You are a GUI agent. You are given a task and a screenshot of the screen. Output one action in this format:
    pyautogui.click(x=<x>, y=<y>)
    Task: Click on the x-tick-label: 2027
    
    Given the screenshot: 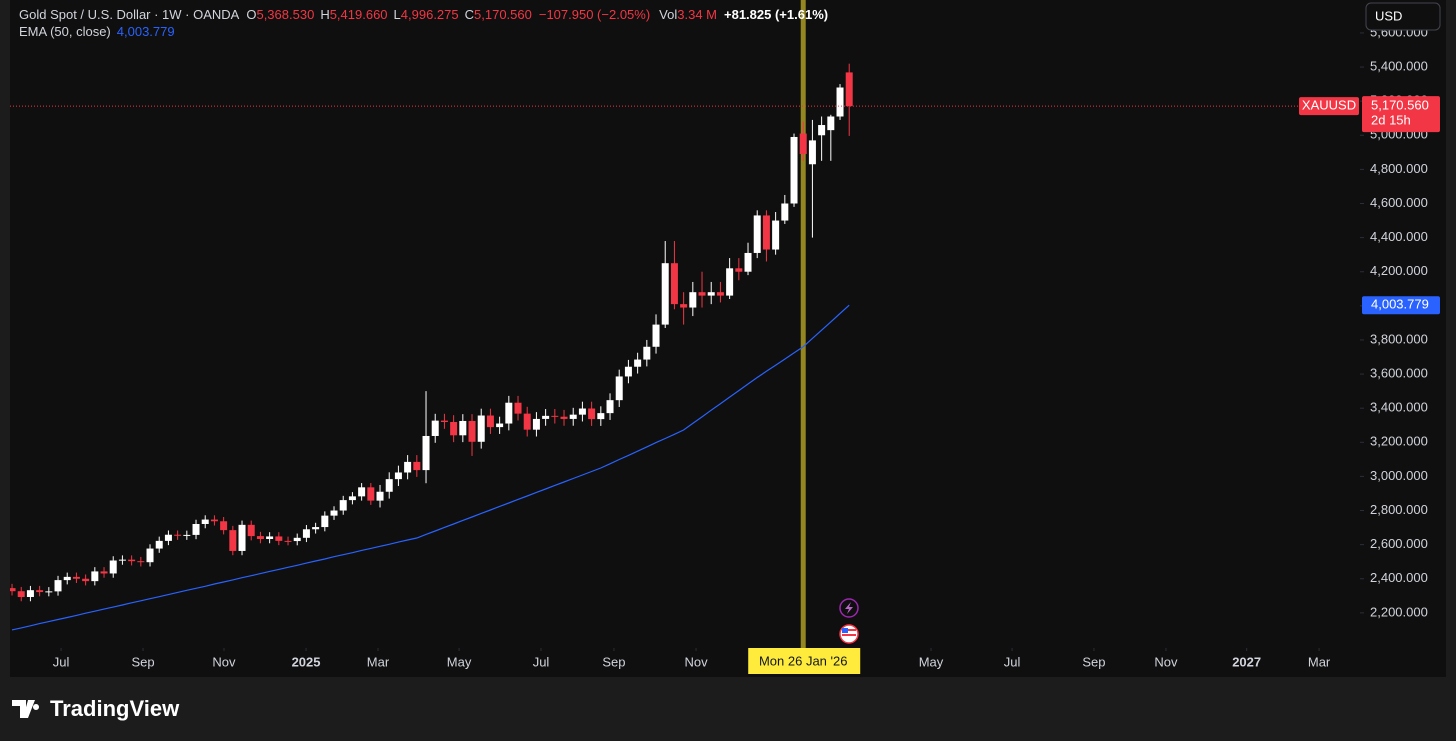 What is the action you would take?
    pyautogui.click(x=1246, y=661)
    